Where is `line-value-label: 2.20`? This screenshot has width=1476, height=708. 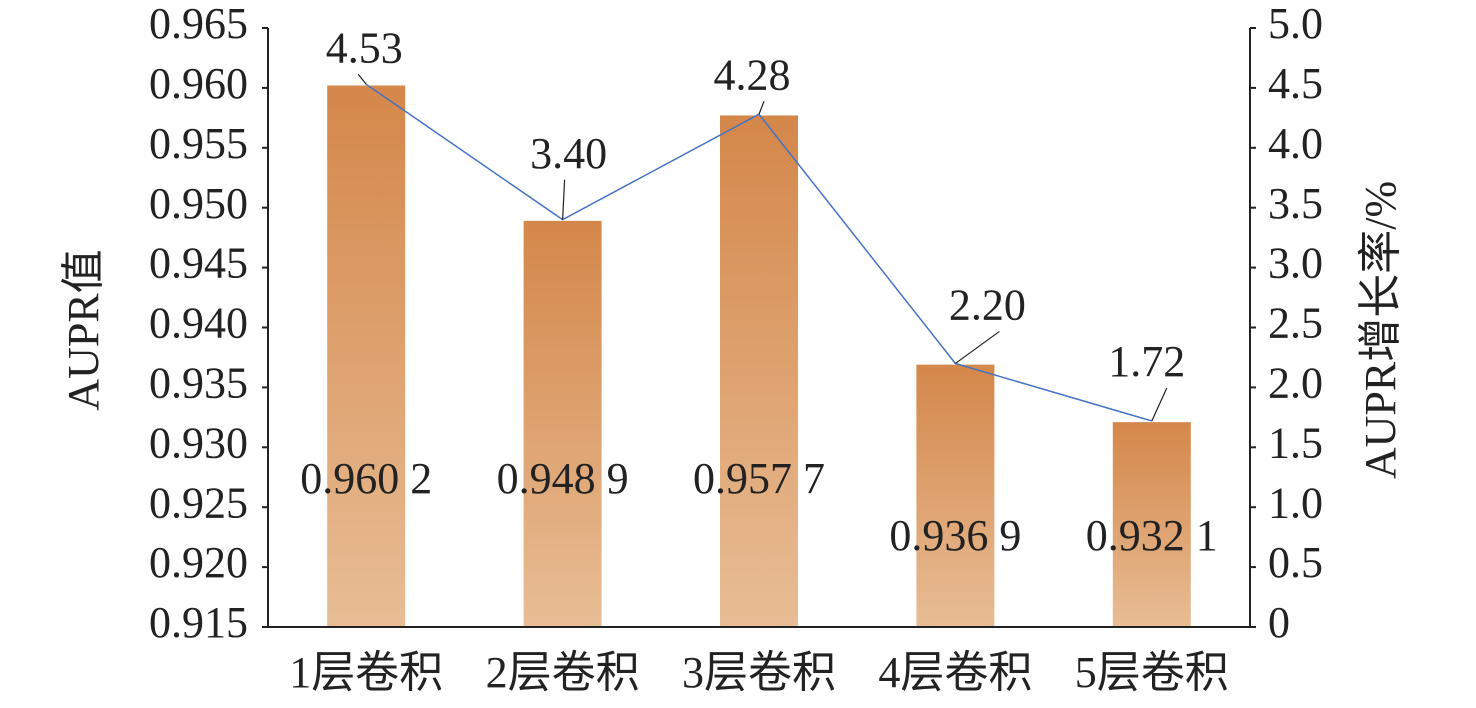
line-value-label: 2.20 is located at coordinates (987, 305).